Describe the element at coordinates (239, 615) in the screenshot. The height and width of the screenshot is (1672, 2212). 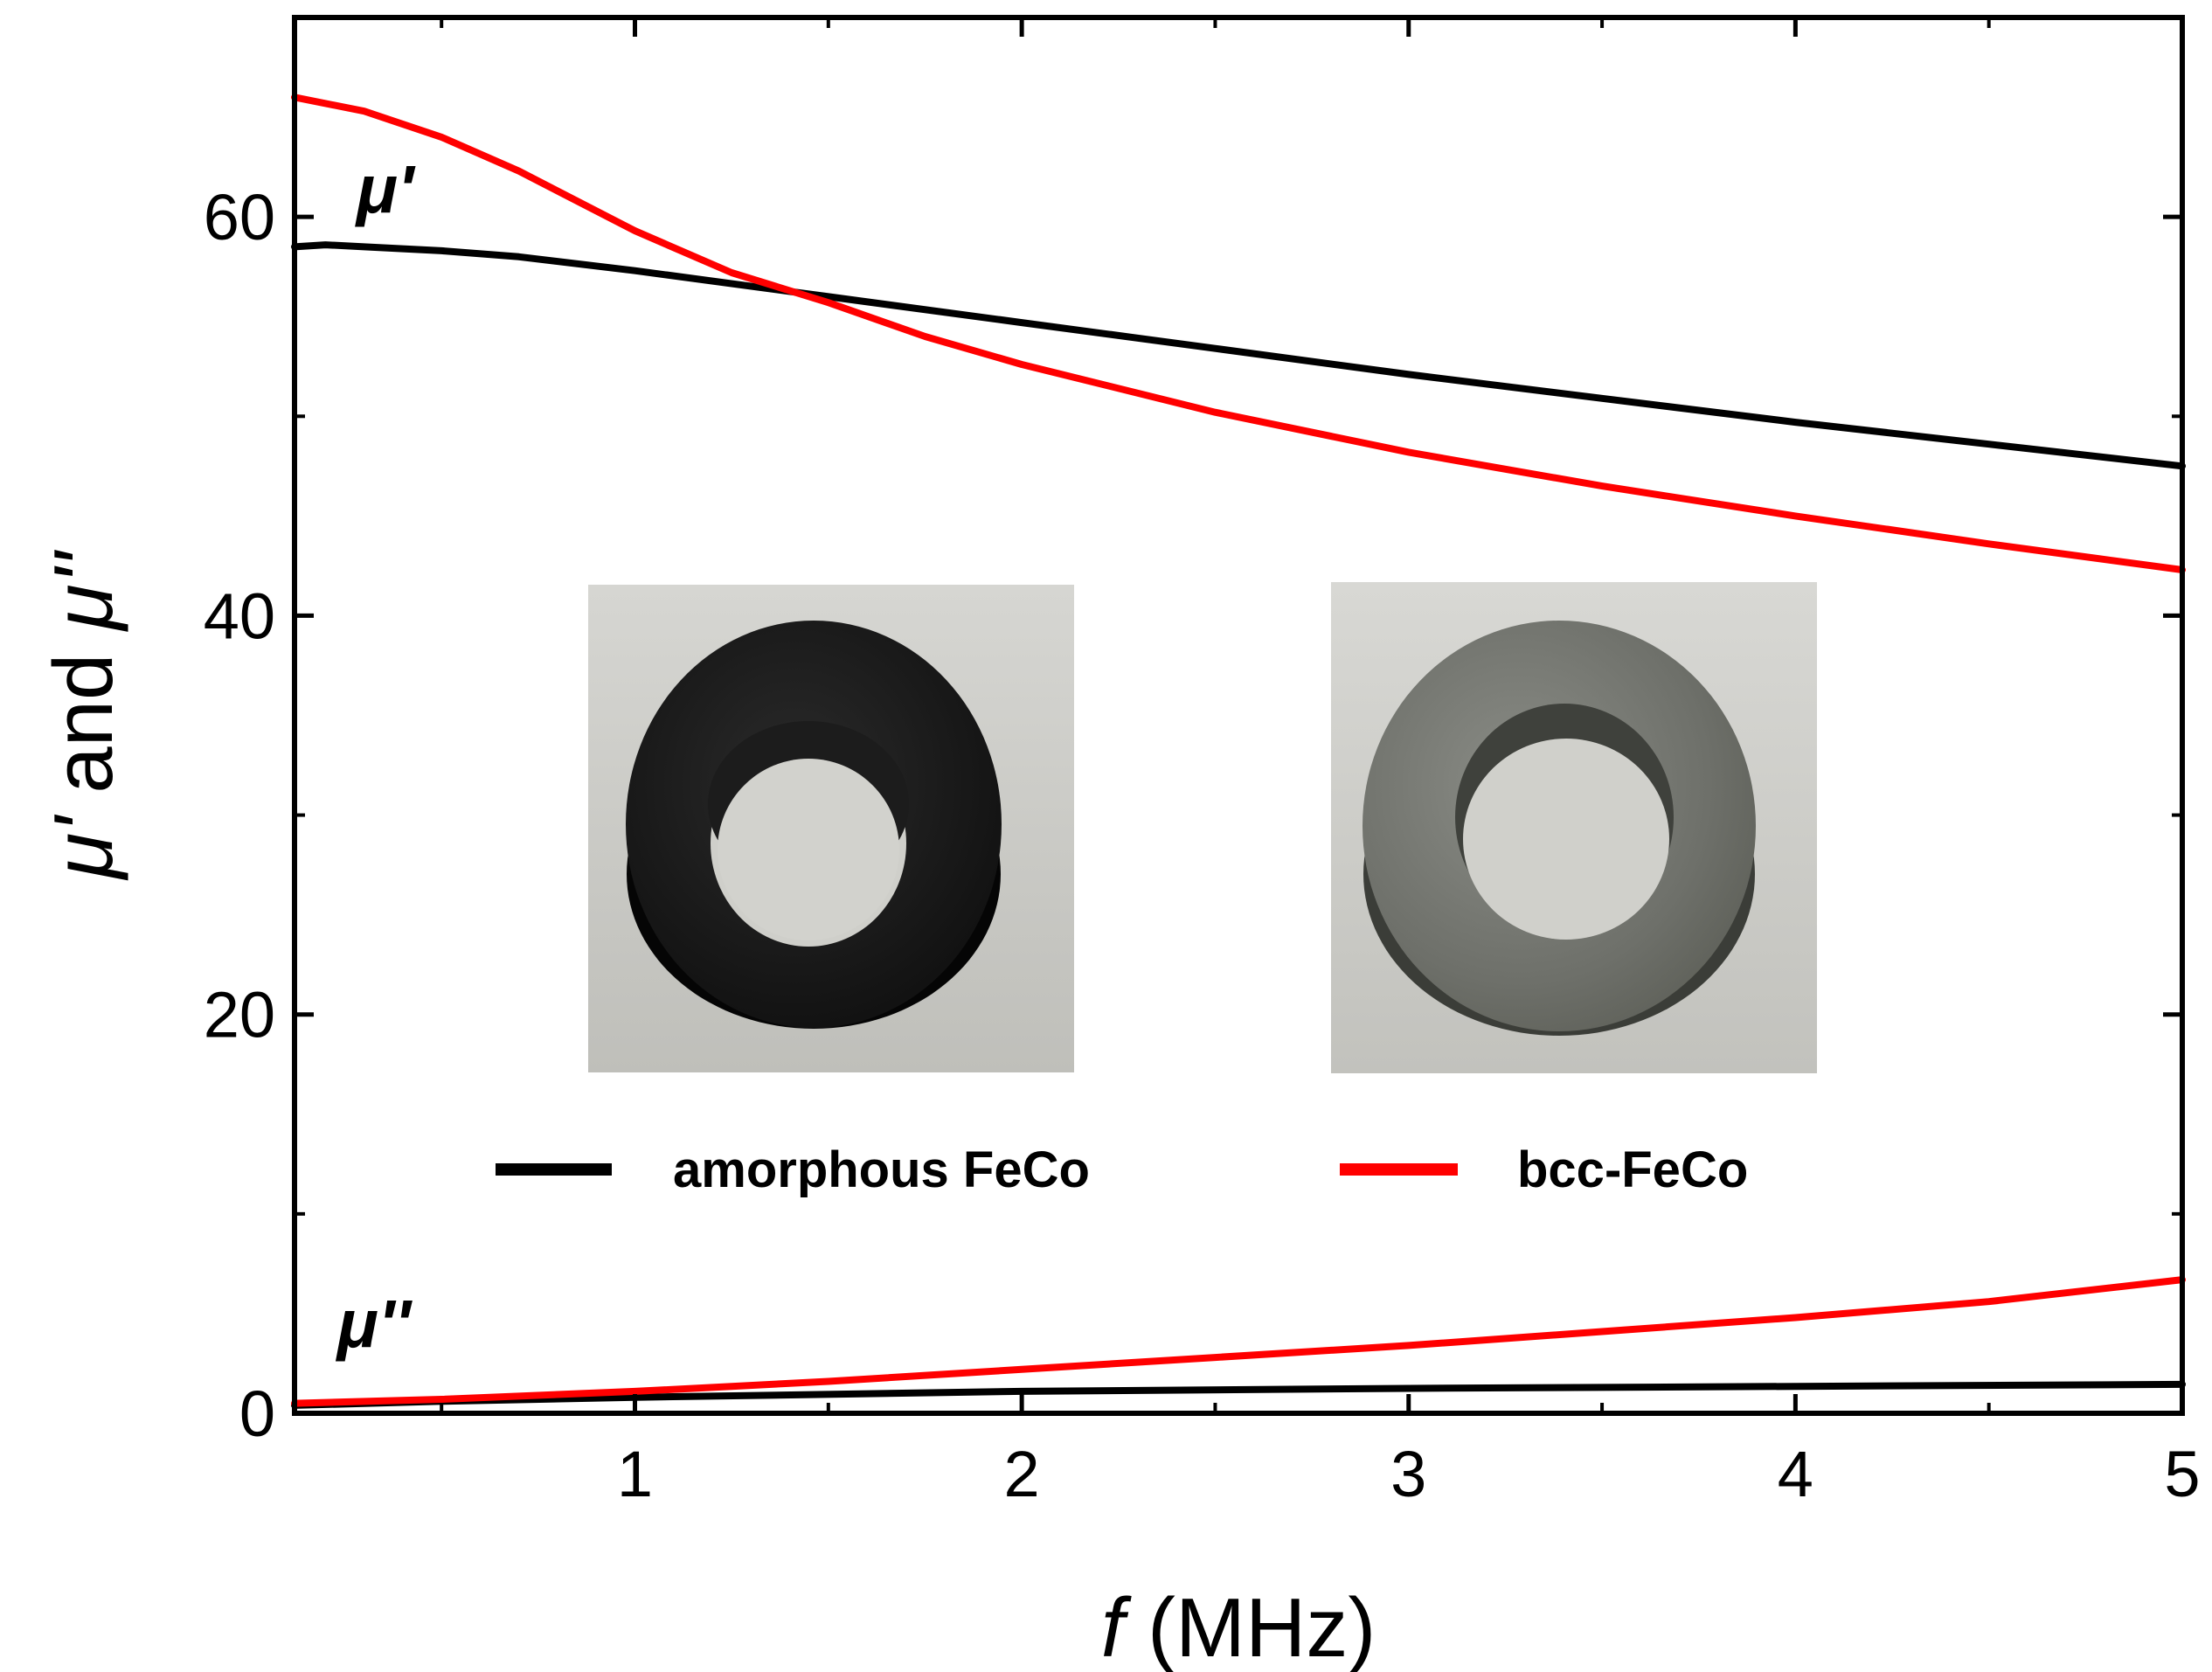
I see `y-tick-label: 40` at that location.